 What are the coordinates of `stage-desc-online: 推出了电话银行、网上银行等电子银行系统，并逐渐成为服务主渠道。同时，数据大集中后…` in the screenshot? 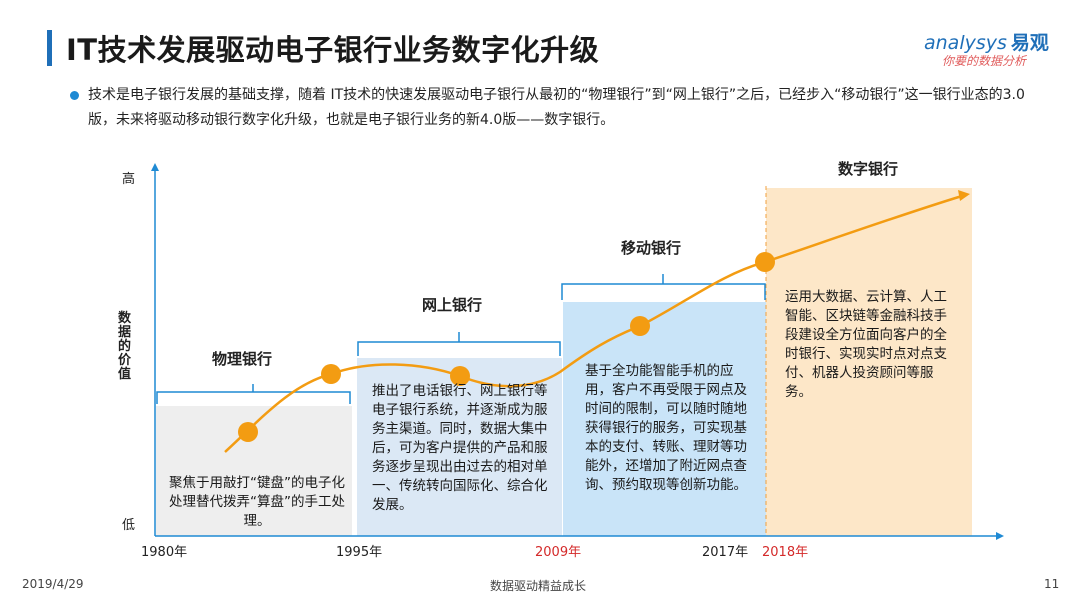 It's located at (460, 448).